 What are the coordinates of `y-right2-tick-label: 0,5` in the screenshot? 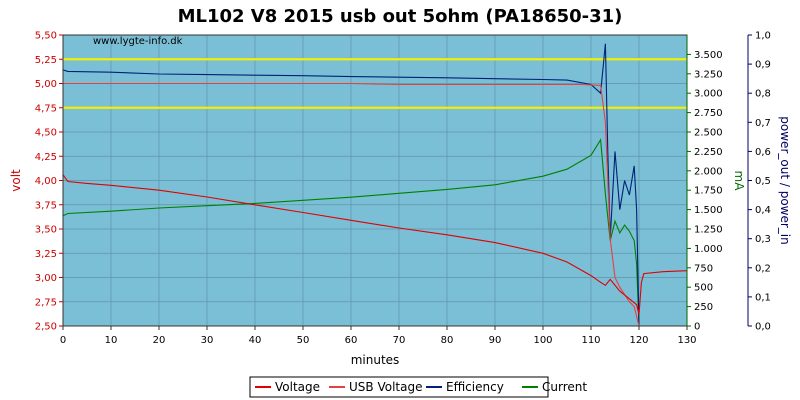 It's located at (763, 181).